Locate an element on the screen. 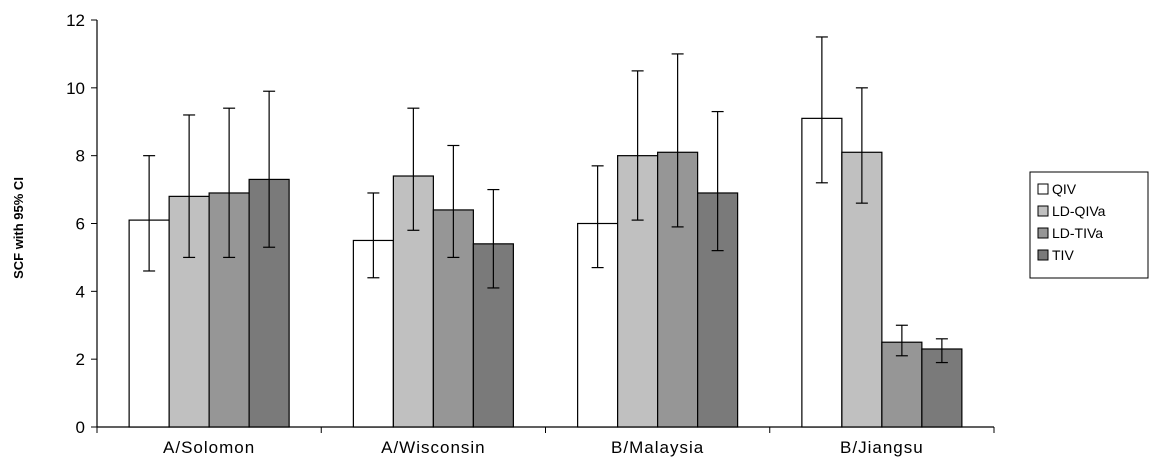 The width and height of the screenshot is (1153, 459). legend-label: QIV is located at coordinates (1064, 189).